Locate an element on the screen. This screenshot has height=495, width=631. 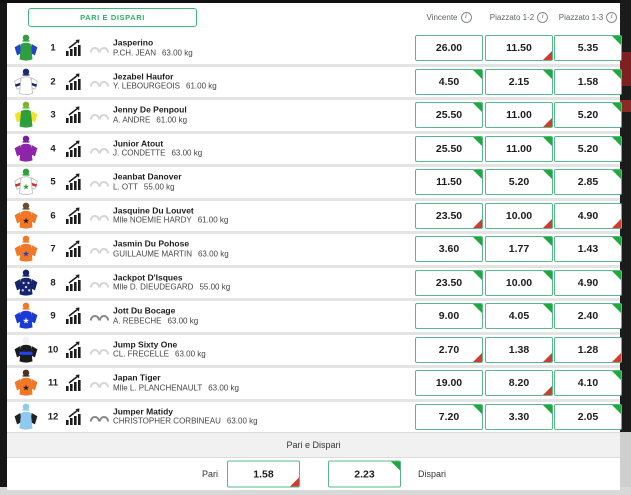
weight: 61.00 kg is located at coordinates (201, 87).